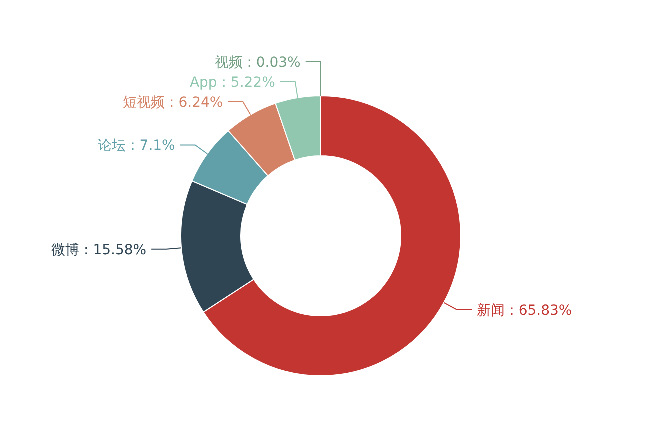  What do you see at coordinates (99, 250) in the screenshot?
I see `slice-label: 微博 : 15.58%` at bounding box center [99, 250].